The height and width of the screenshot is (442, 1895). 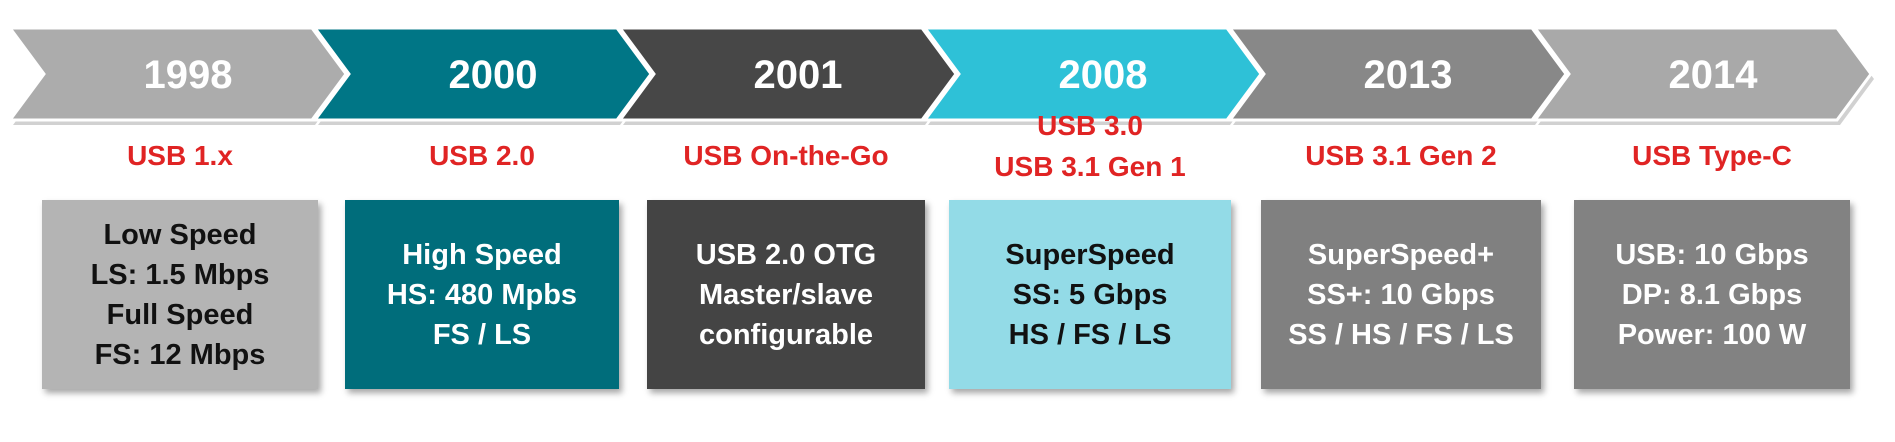 I want to click on detail-line: Master/slave, so click(x=786, y=294).